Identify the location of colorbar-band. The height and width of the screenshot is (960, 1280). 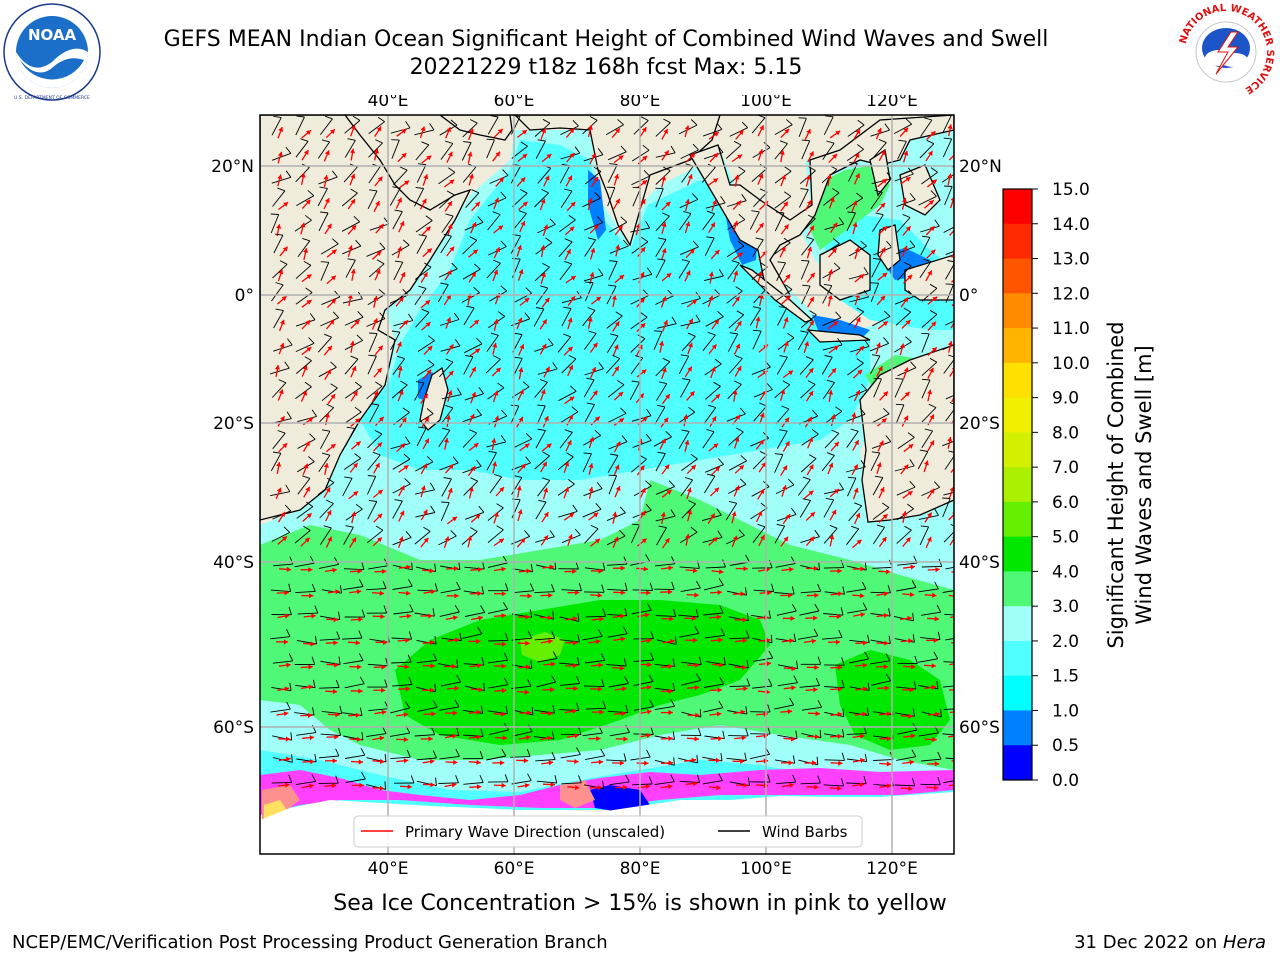
(1017, 415).